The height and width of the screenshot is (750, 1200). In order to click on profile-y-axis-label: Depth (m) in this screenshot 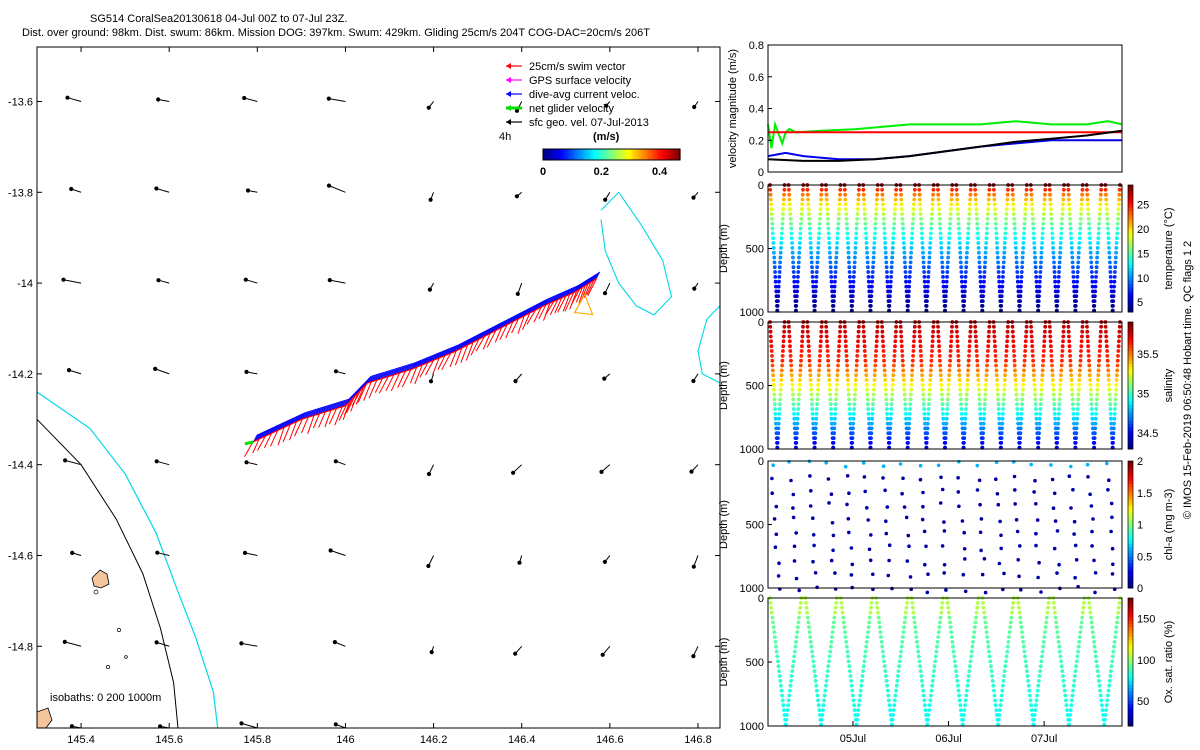, I will do `click(724, 524)`.